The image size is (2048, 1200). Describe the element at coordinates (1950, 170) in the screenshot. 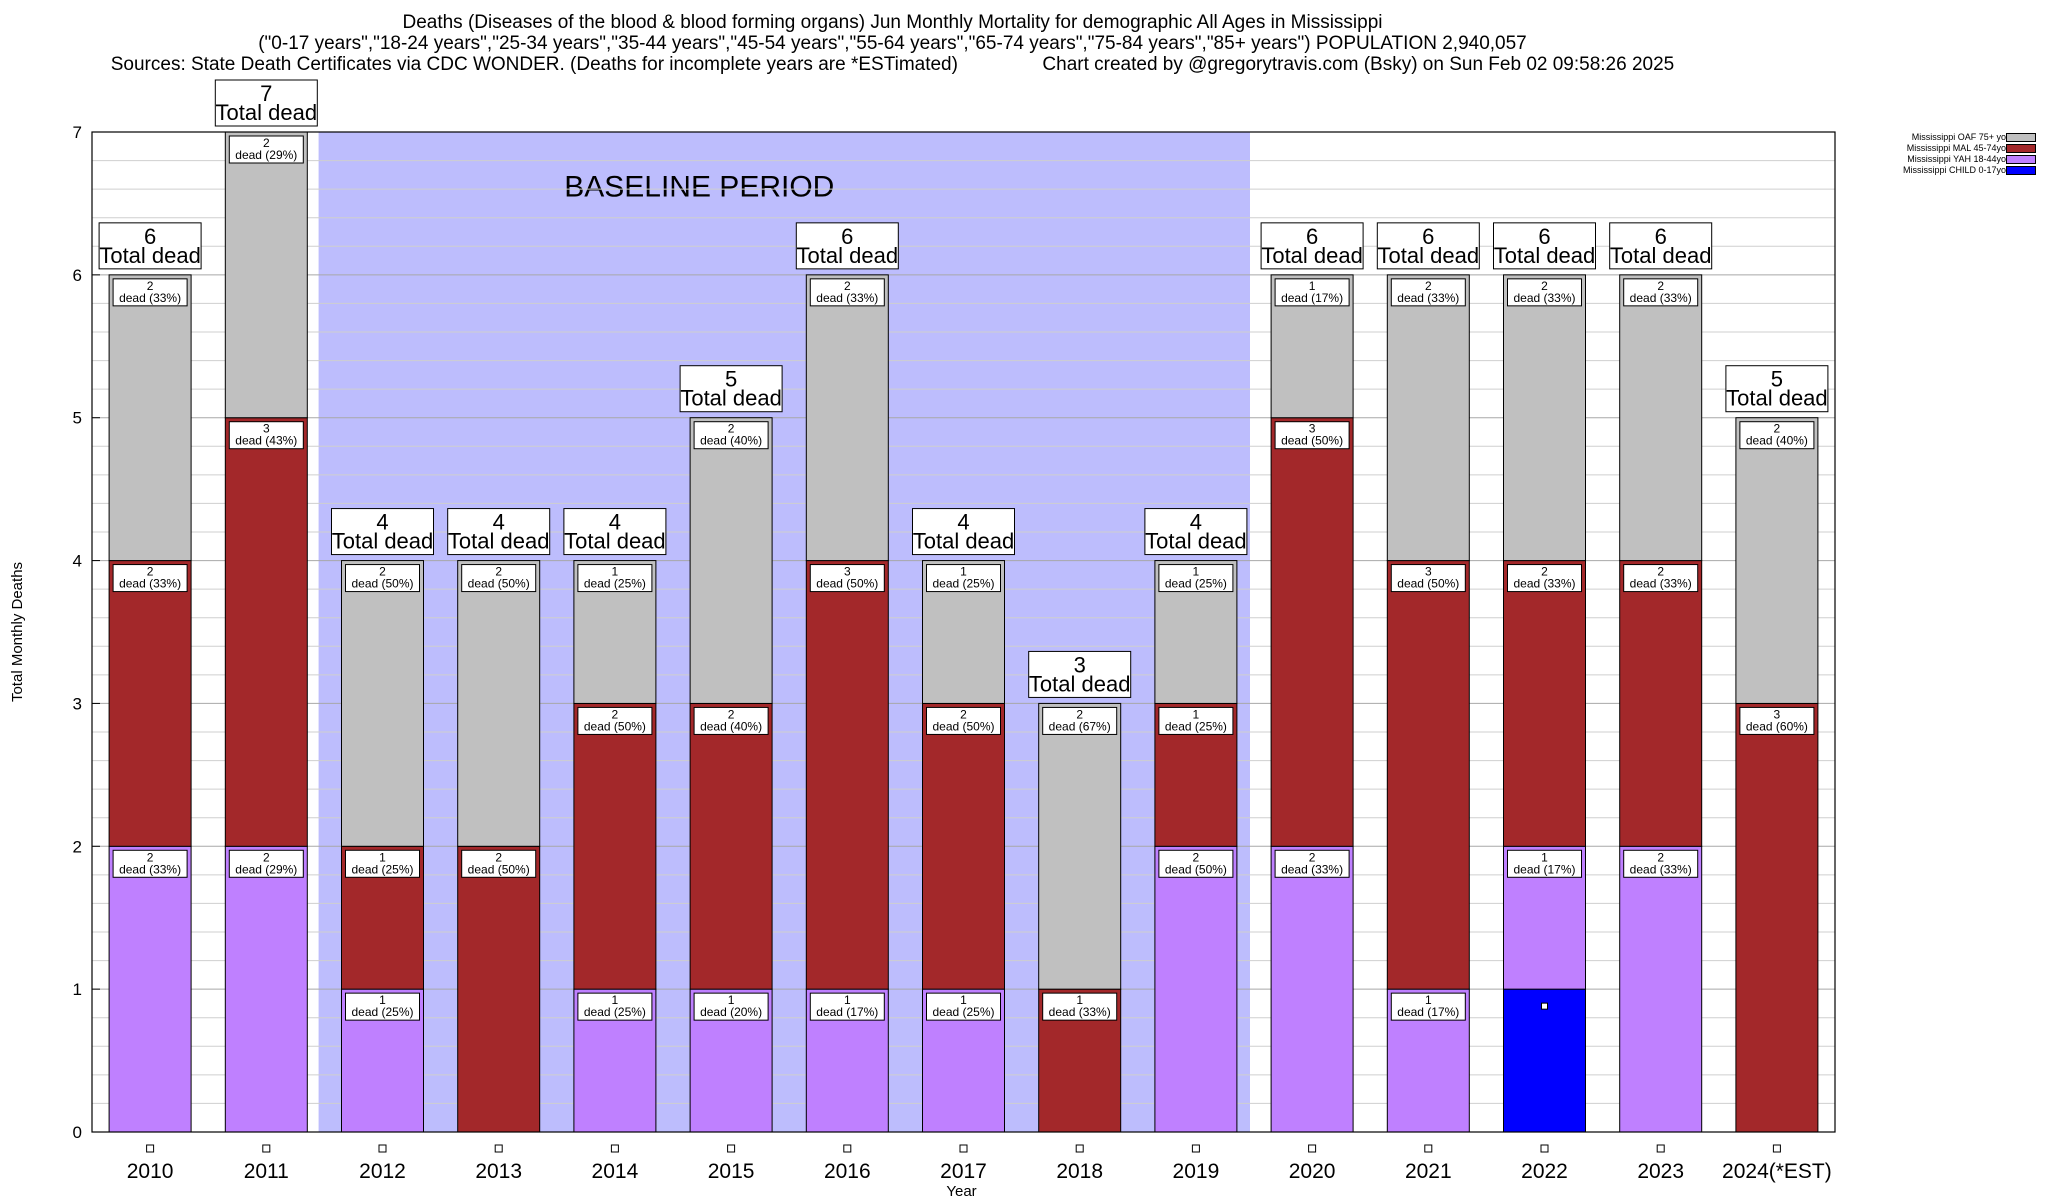

I see `legend-entry: Mississippi CHILD 0-17yo` at that location.